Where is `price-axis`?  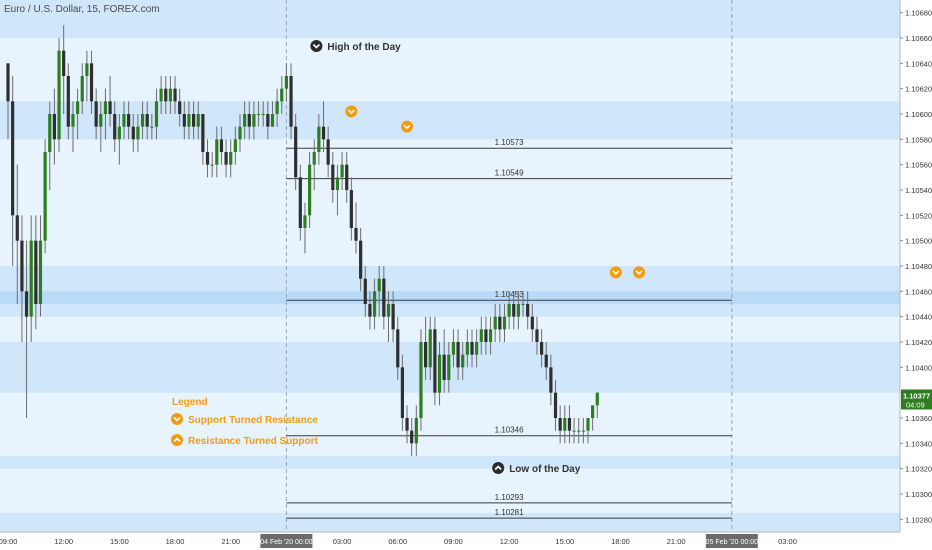
price-axis is located at coordinates (916, 275).